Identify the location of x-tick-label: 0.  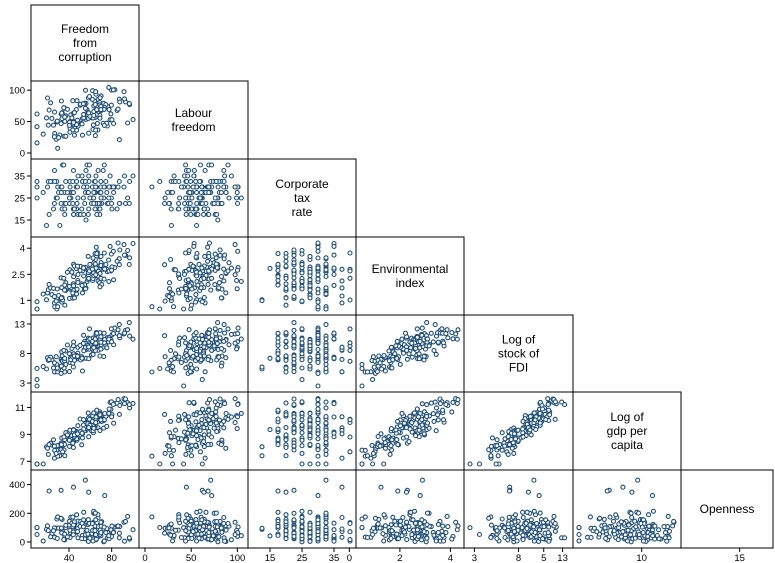
(144, 558).